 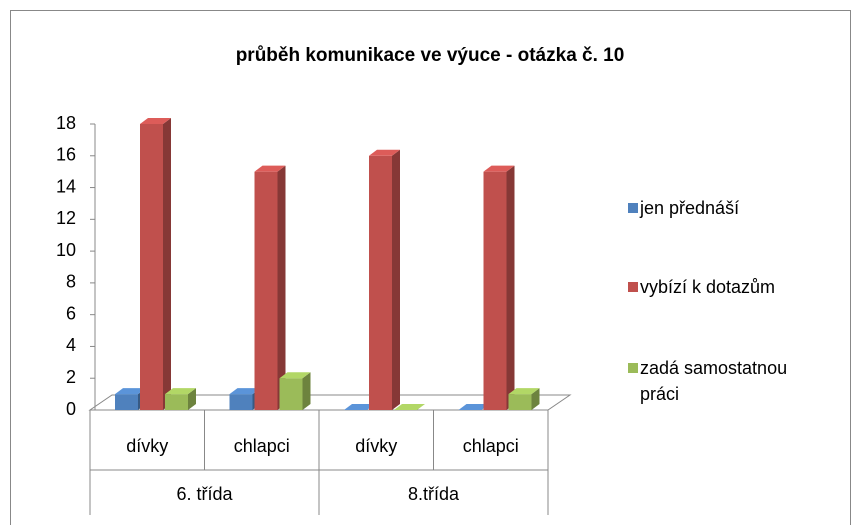 What do you see at coordinates (714, 381) in the screenshot?
I see `legend-label: zadá samostatnou práci` at bounding box center [714, 381].